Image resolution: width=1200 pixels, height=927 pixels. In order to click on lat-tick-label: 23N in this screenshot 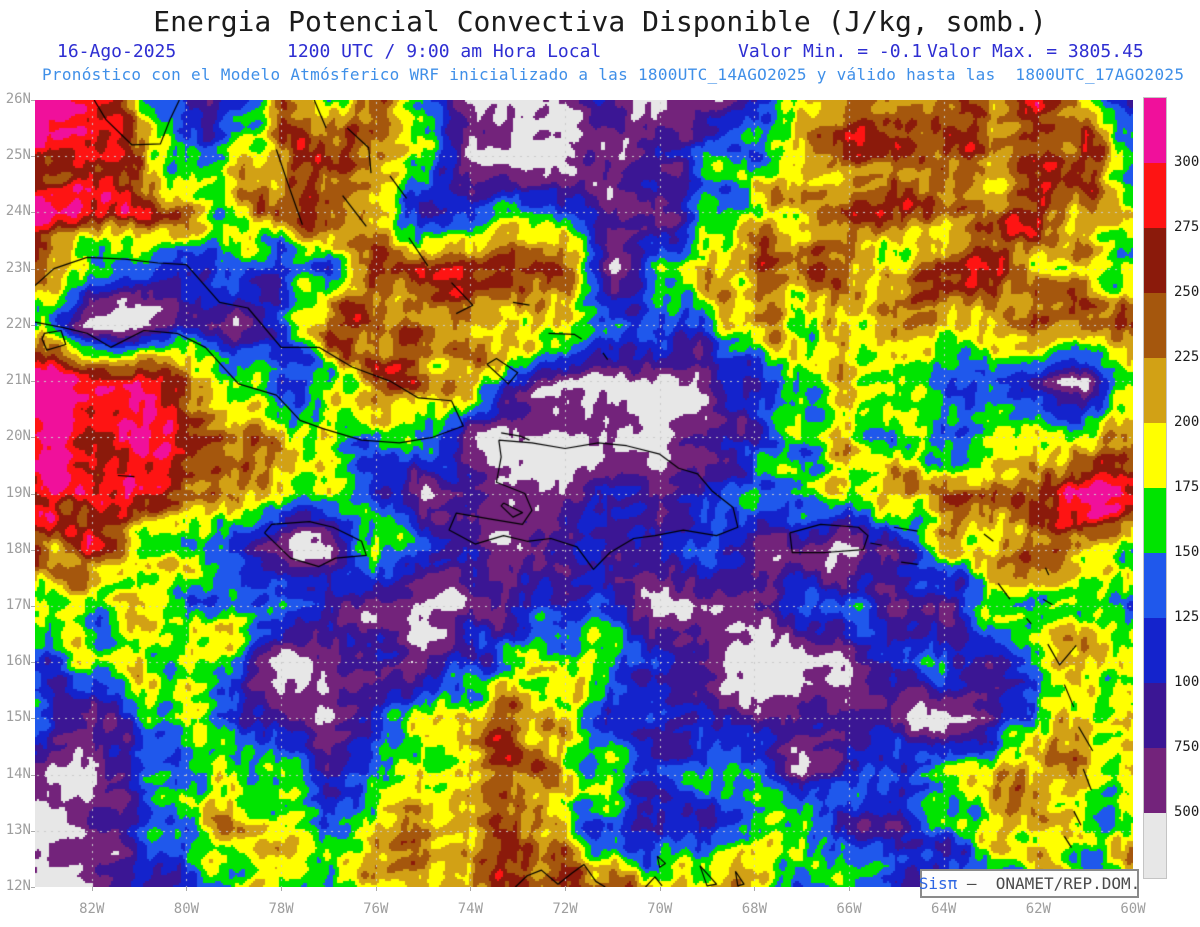, I will do `click(18, 267)`.